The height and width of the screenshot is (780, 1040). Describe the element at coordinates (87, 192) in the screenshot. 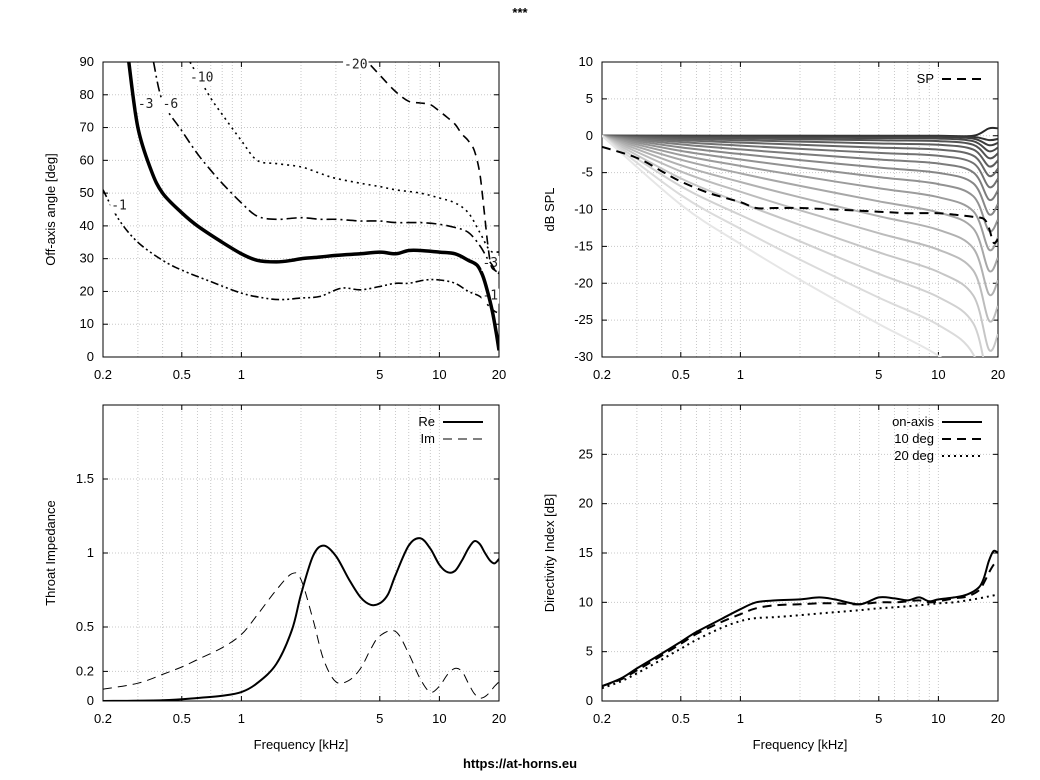

I see `y-tick-label: 50` at that location.